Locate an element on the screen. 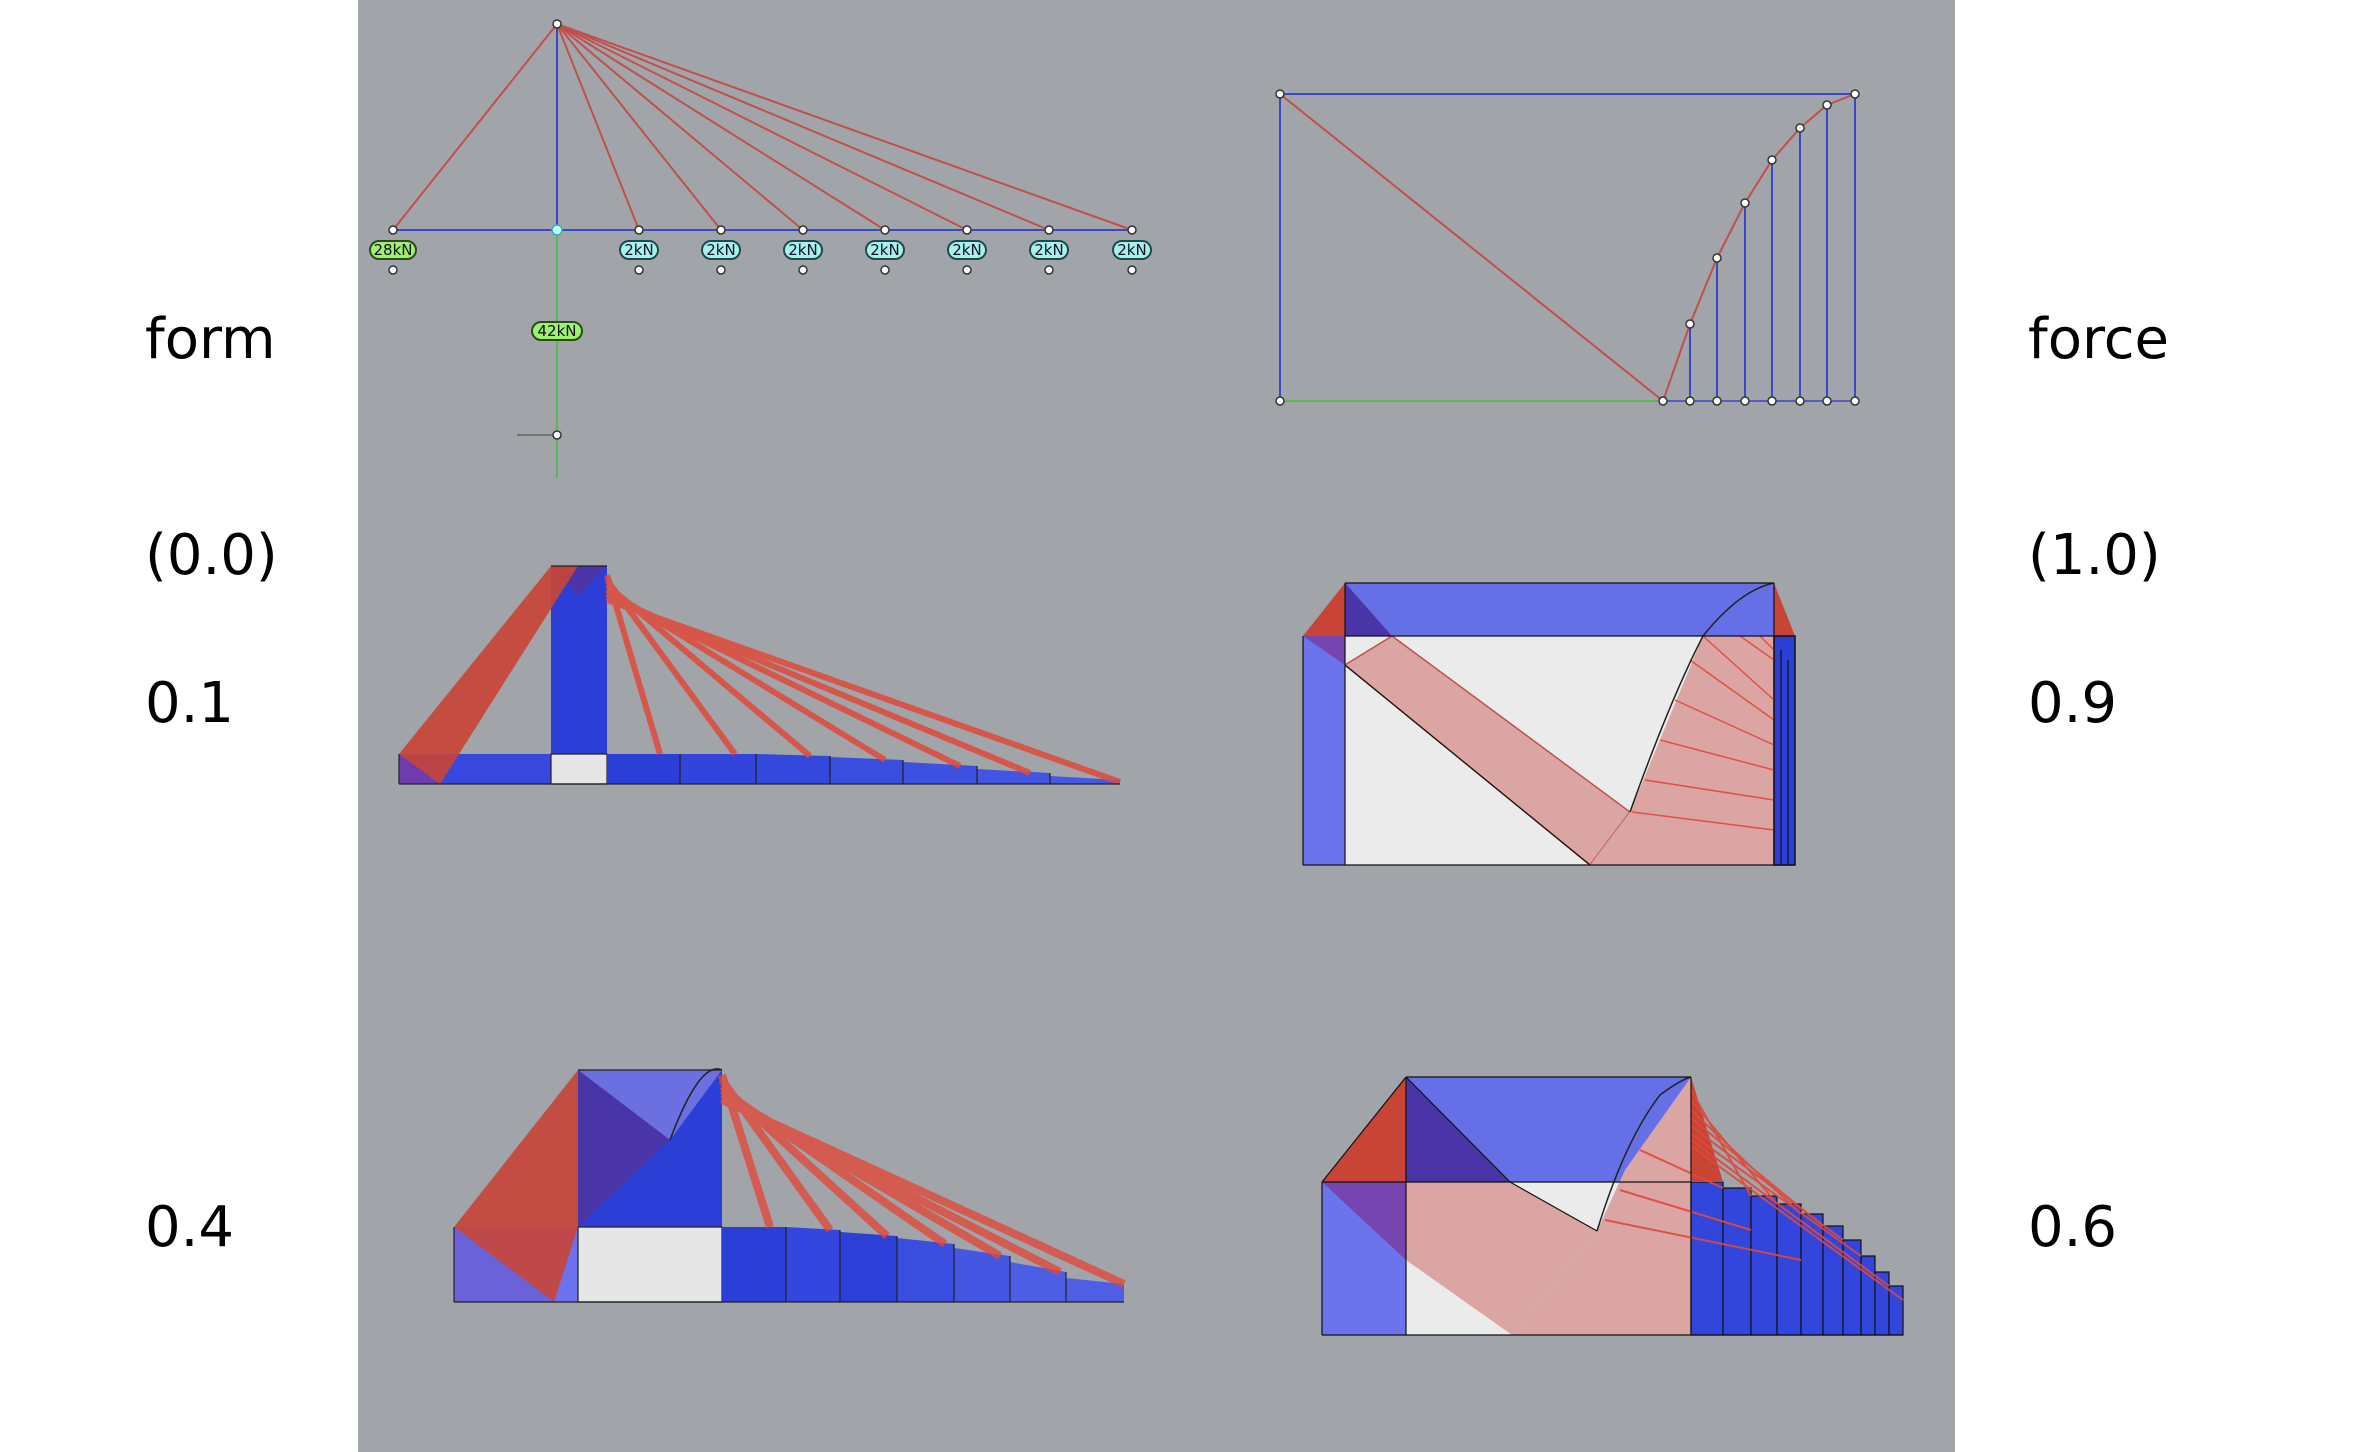 This screenshot has height=1452, width=2366. load-text: 42kN is located at coordinates (557, 331).